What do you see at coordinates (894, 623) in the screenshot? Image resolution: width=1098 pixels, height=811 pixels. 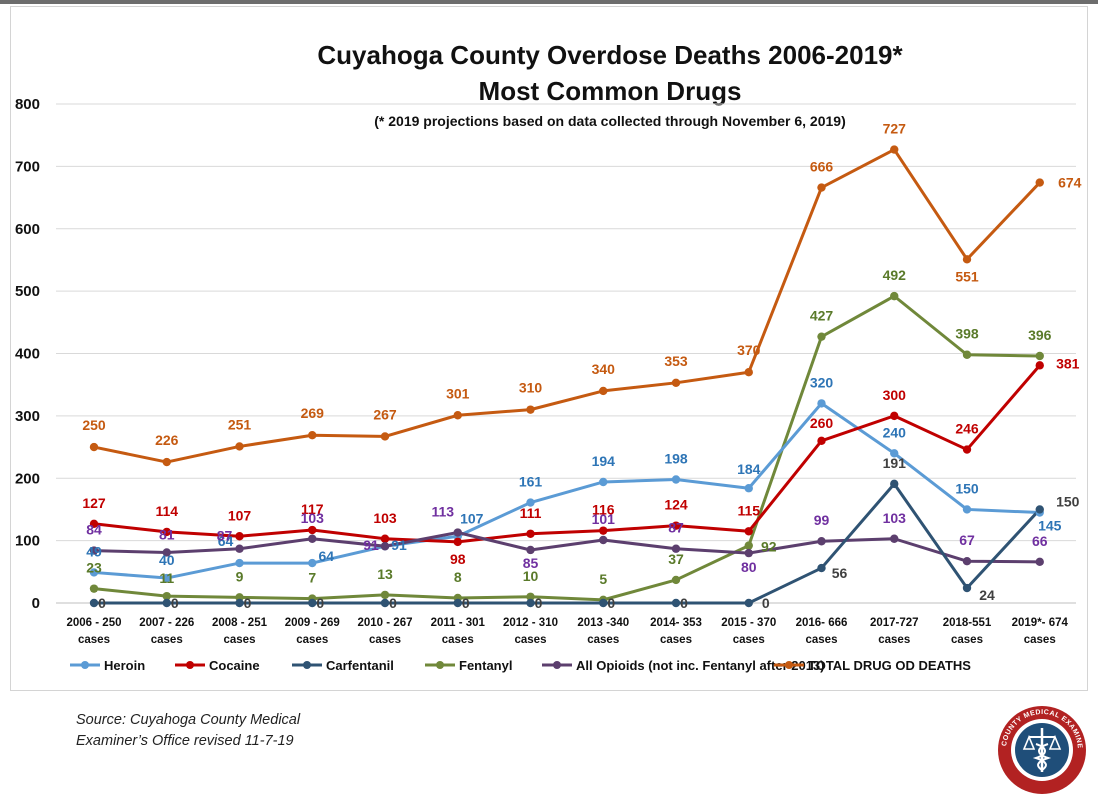 I see `x-tick-label-line: 2017-727` at bounding box center [894, 623].